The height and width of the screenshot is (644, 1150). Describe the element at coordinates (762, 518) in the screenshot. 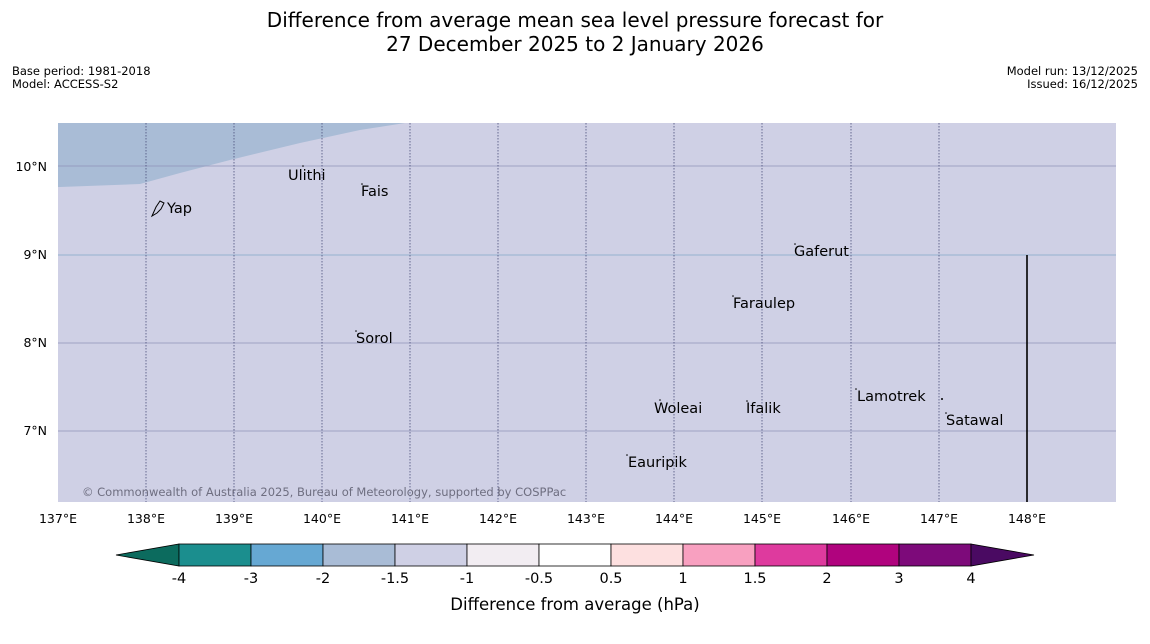

I see `lon-label-145e: 145°E` at that location.